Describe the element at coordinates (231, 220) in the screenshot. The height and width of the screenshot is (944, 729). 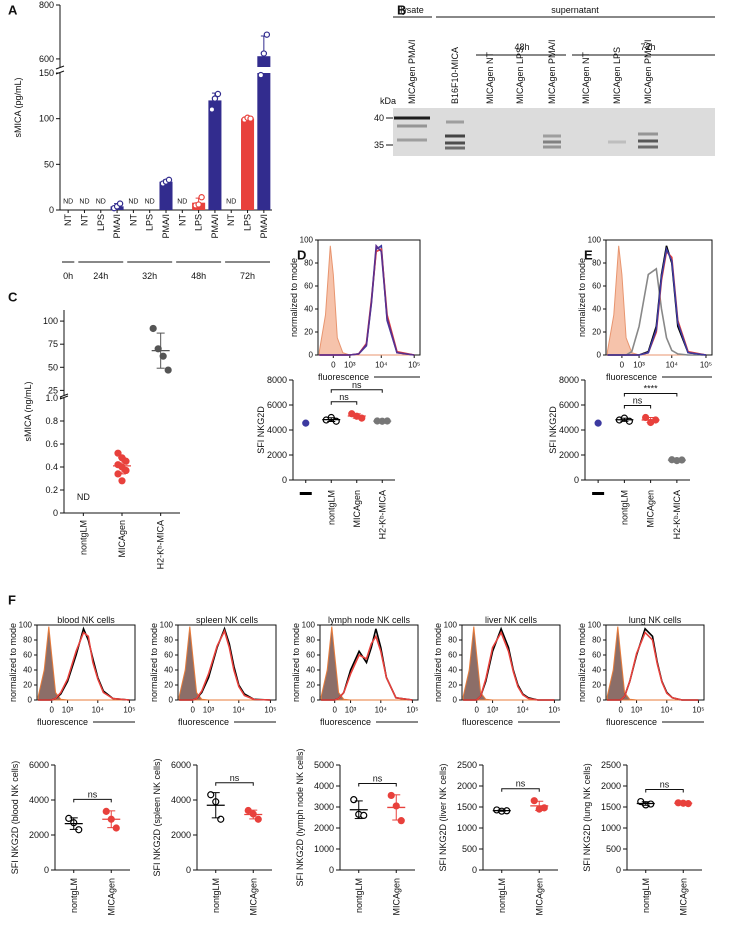
I see `x-tick-label: NT` at that location.